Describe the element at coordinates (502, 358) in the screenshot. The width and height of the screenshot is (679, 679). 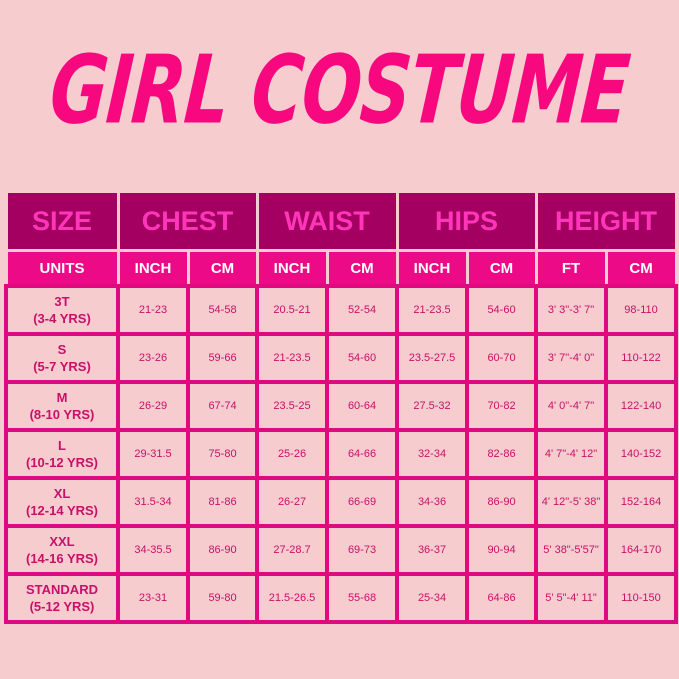
I see `measurement-cell: 60-70` at that location.